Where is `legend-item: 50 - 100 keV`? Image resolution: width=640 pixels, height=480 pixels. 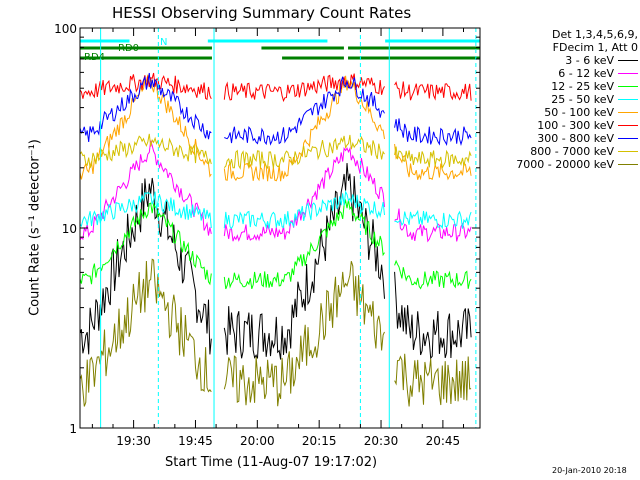
legend-item: 50 - 100 keV is located at coordinates (555, 112).